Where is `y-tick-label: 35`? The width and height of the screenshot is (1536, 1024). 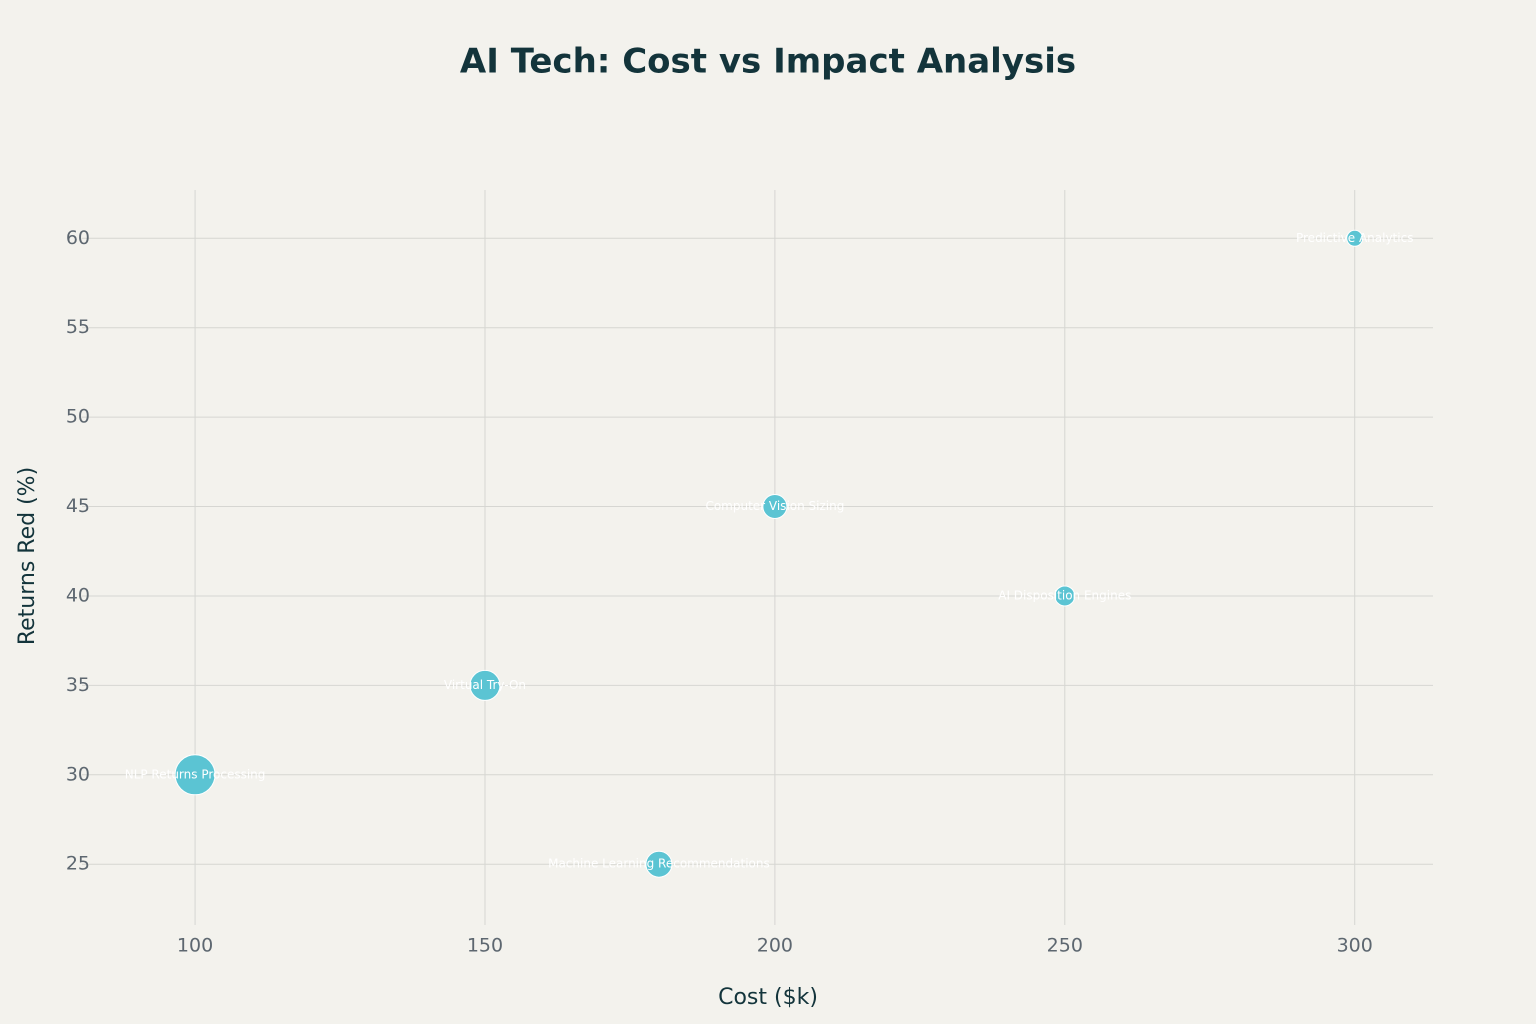
y-tick-label: 35 is located at coordinates (78, 685).